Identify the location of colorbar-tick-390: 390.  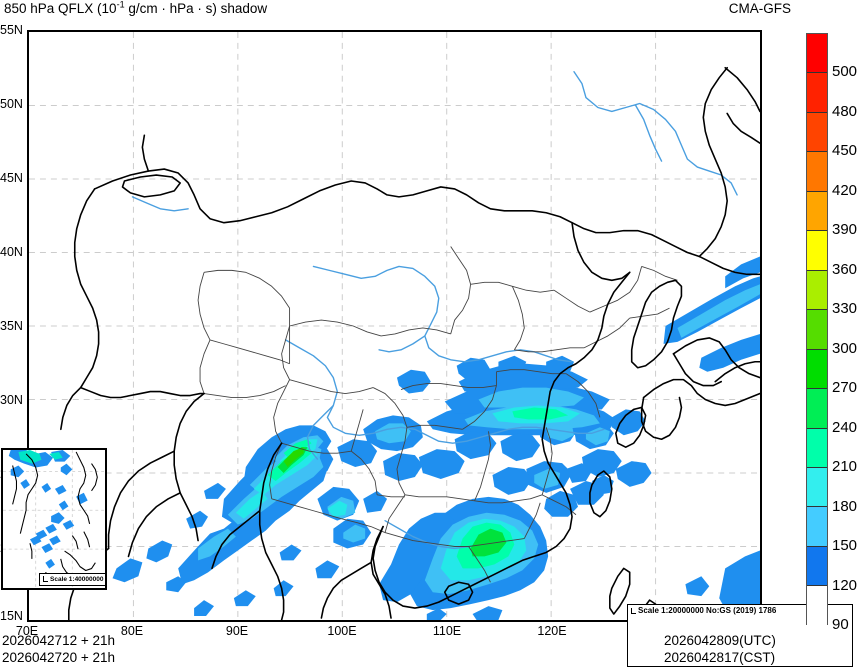
(845, 230).